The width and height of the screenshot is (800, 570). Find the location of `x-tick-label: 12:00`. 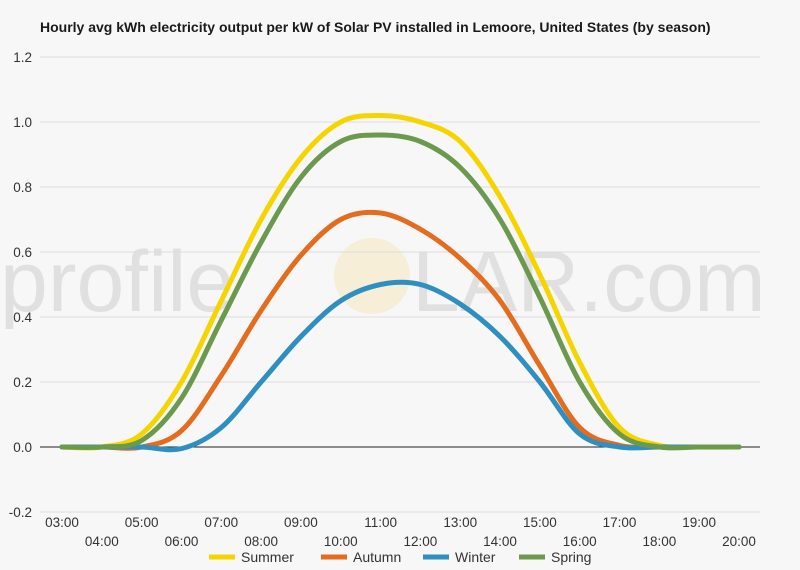

x-tick-label: 12:00 is located at coordinates (421, 541).